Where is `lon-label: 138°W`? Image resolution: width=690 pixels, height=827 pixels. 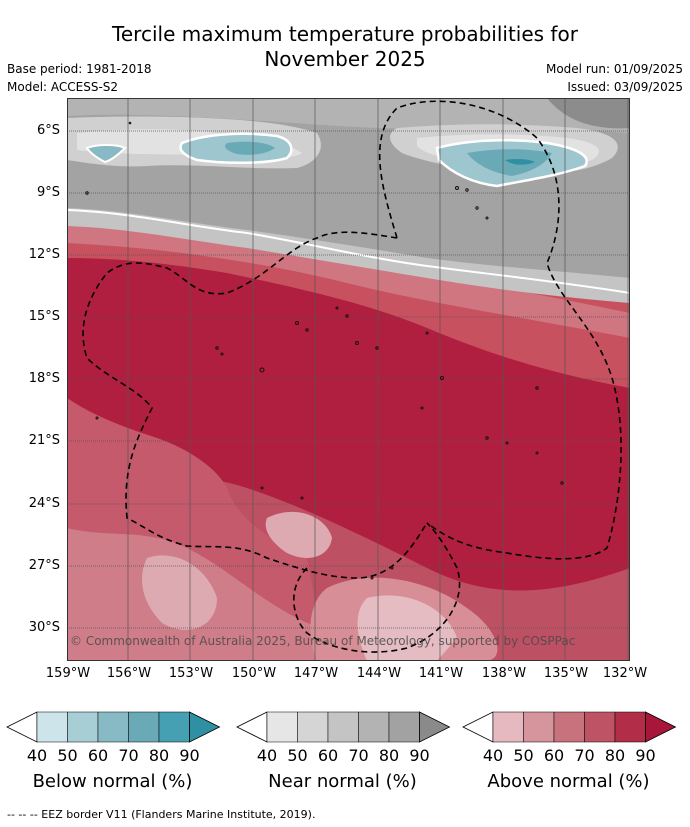 lon-label: 138°W is located at coordinates (504, 673).